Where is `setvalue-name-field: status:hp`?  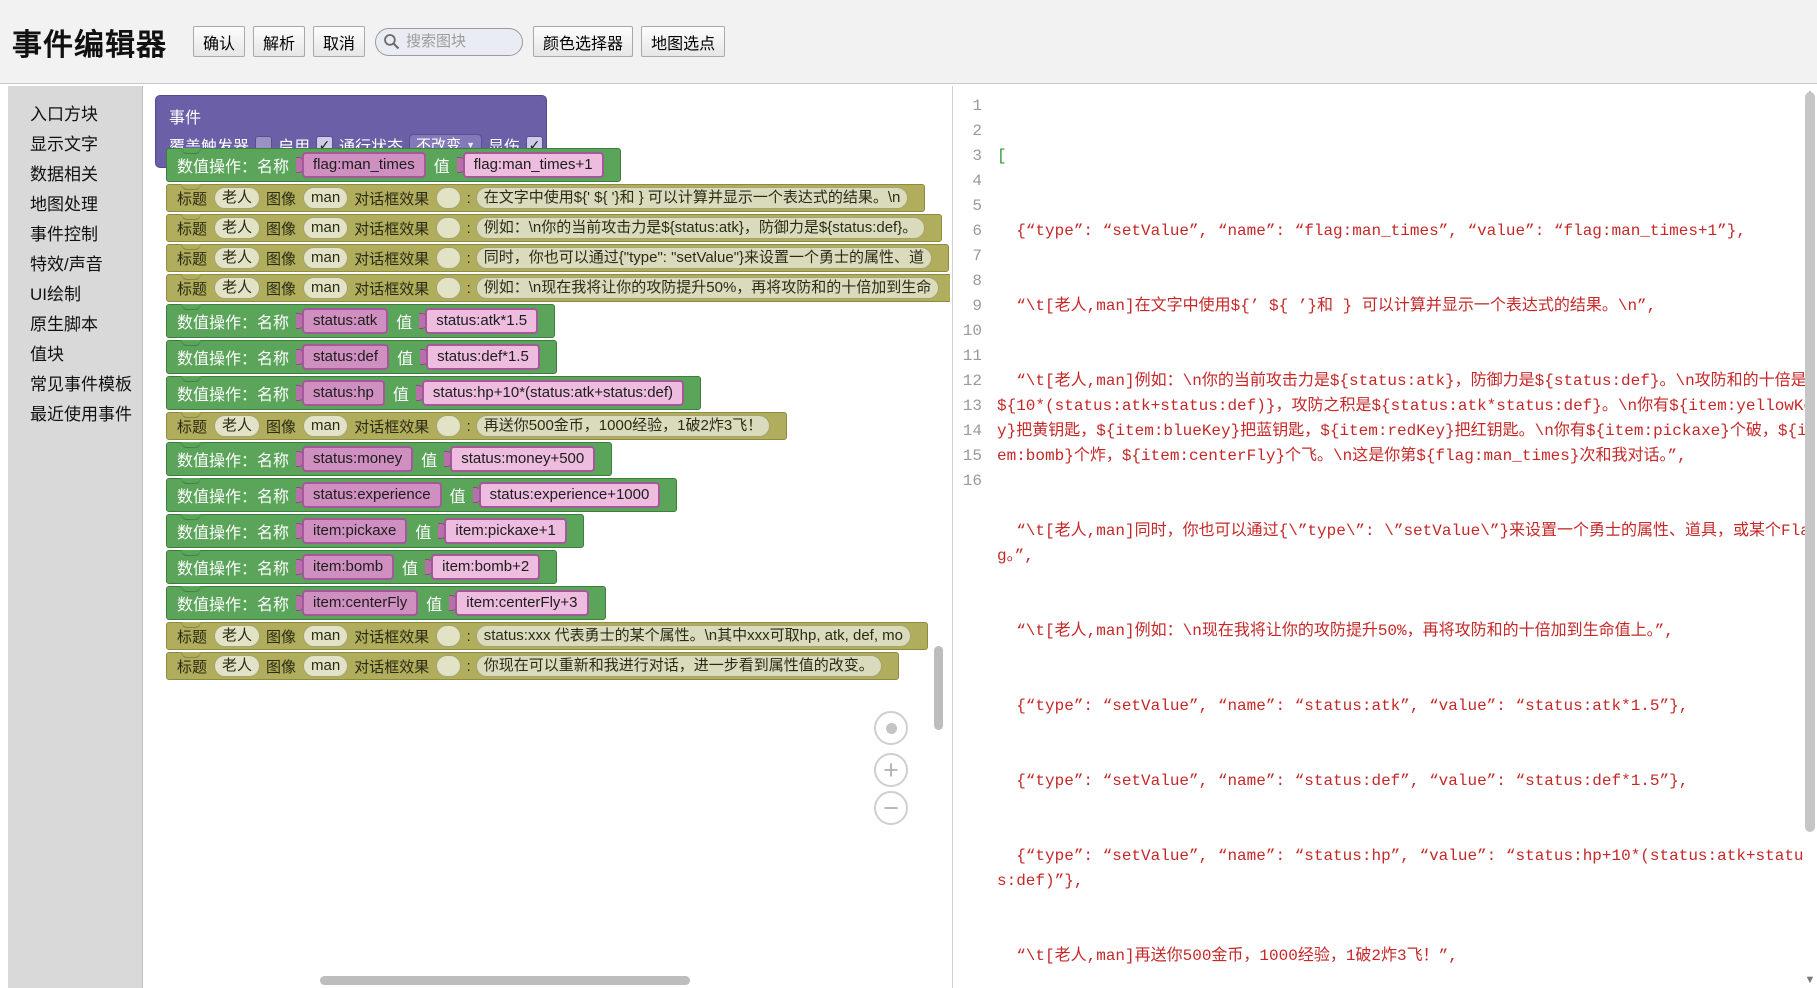
setvalue-name-field: status:hp is located at coordinates (343, 393).